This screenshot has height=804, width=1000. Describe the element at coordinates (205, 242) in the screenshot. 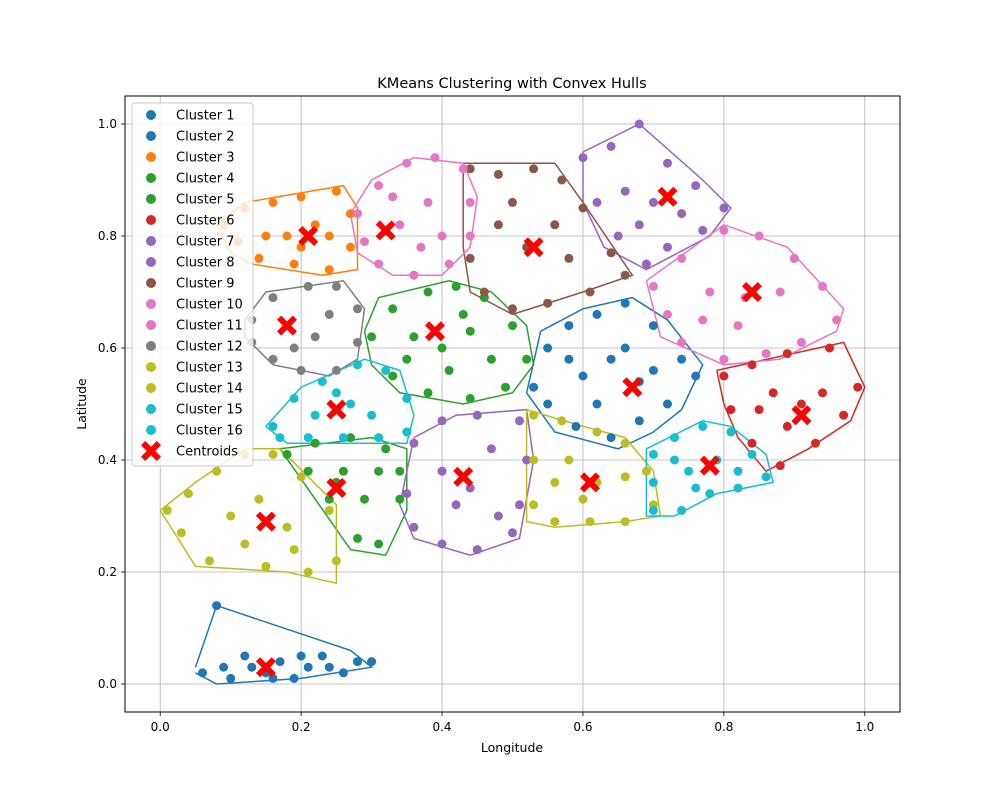

I see `legend-label: Cluster 7` at that location.